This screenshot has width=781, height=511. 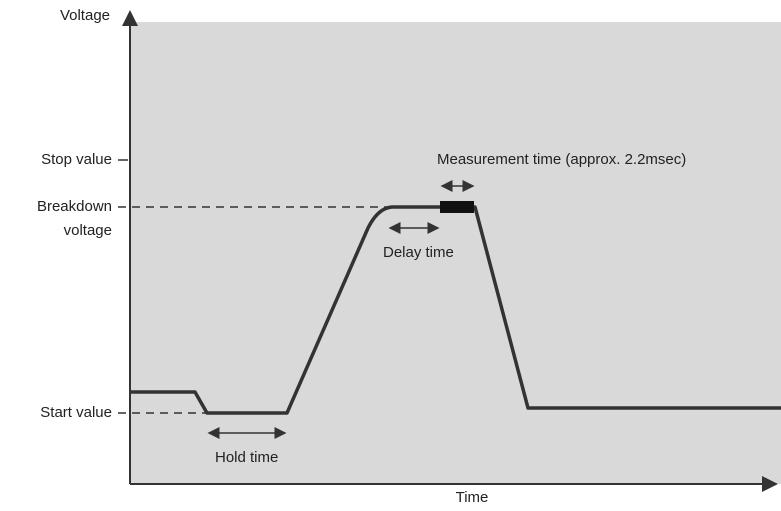 I want to click on x-axis-label: Time, so click(x=472, y=497).